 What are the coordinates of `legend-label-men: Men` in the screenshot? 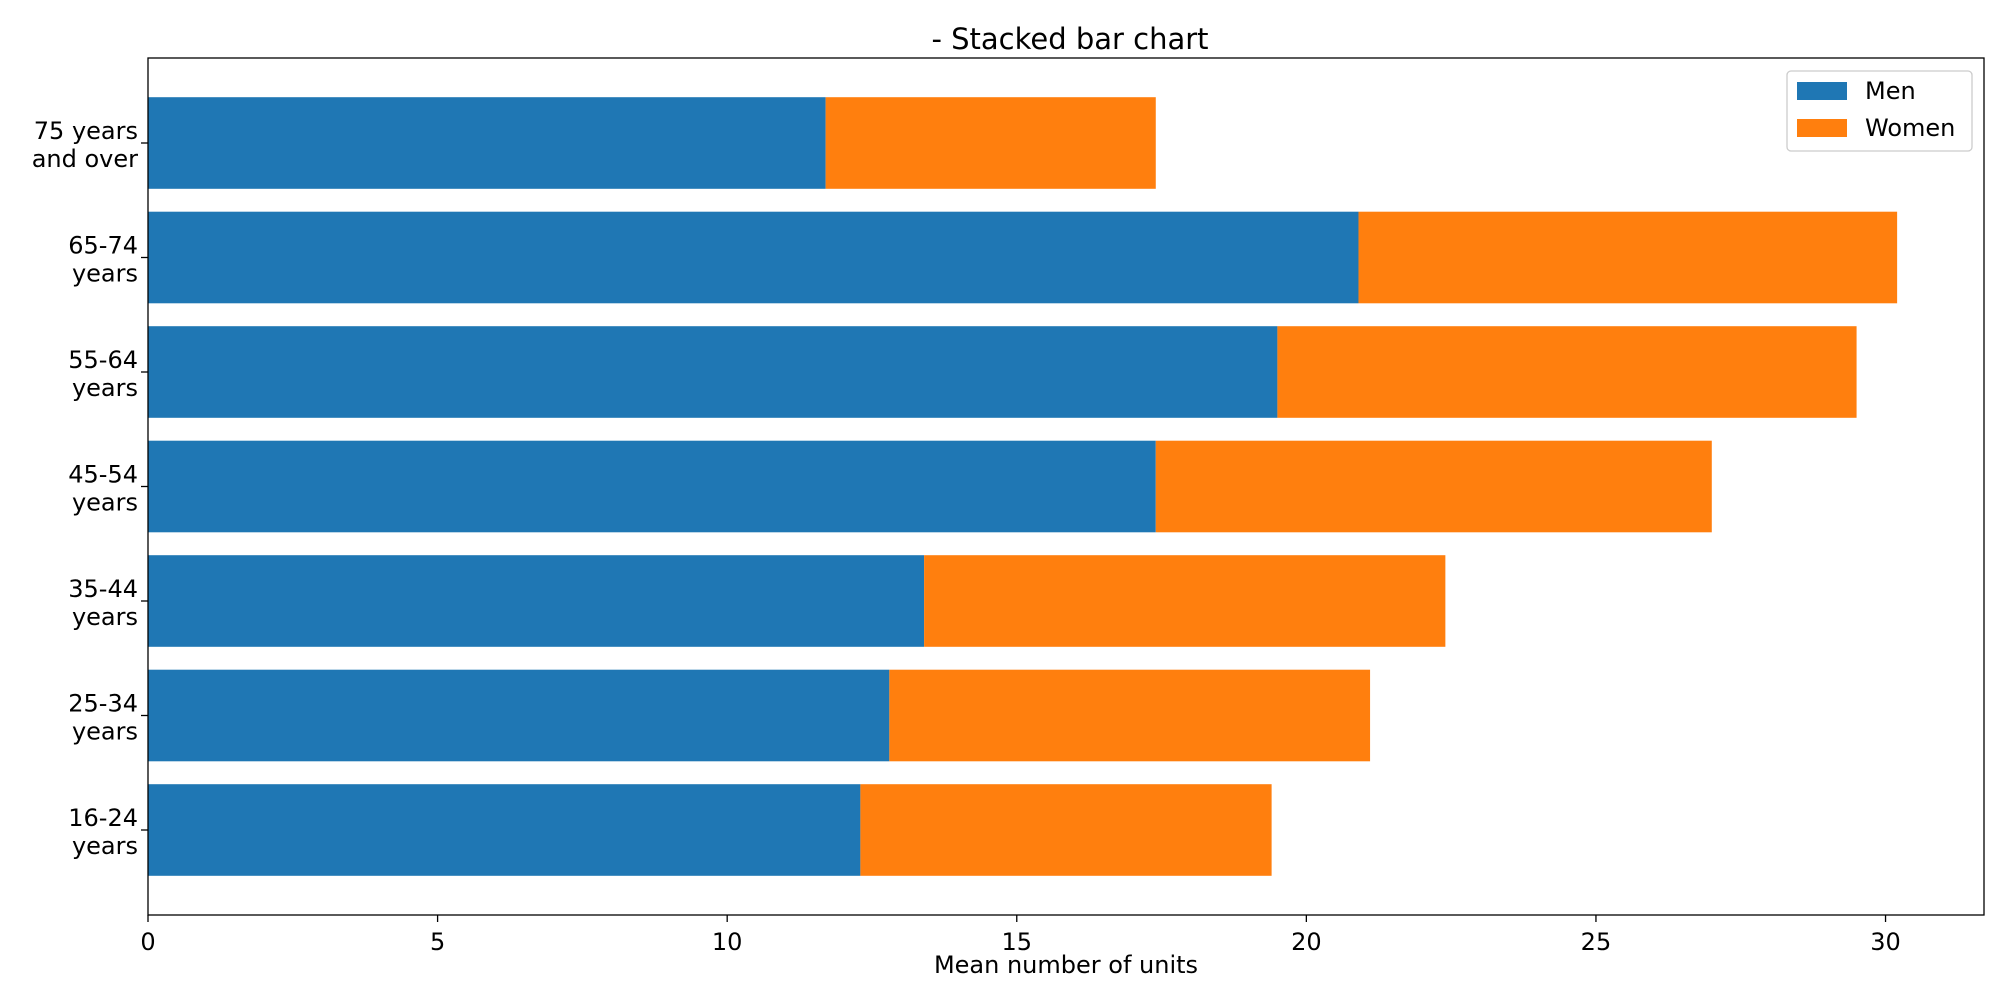 It's located at (1890, 91).